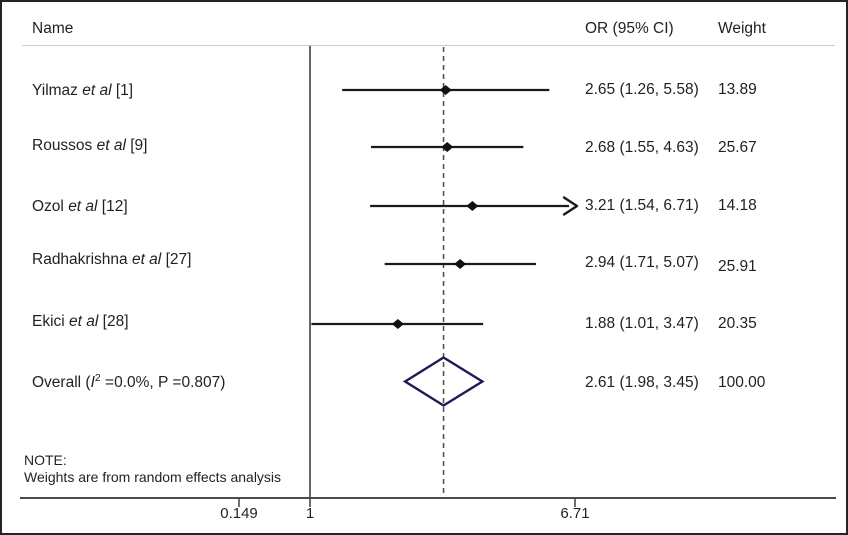 The height and width of the screenshot is (535, 848). Describe the element at coordinates (153, 477) in the screenshot. I see `note-text: Weights are from random effects analysis` at that location.